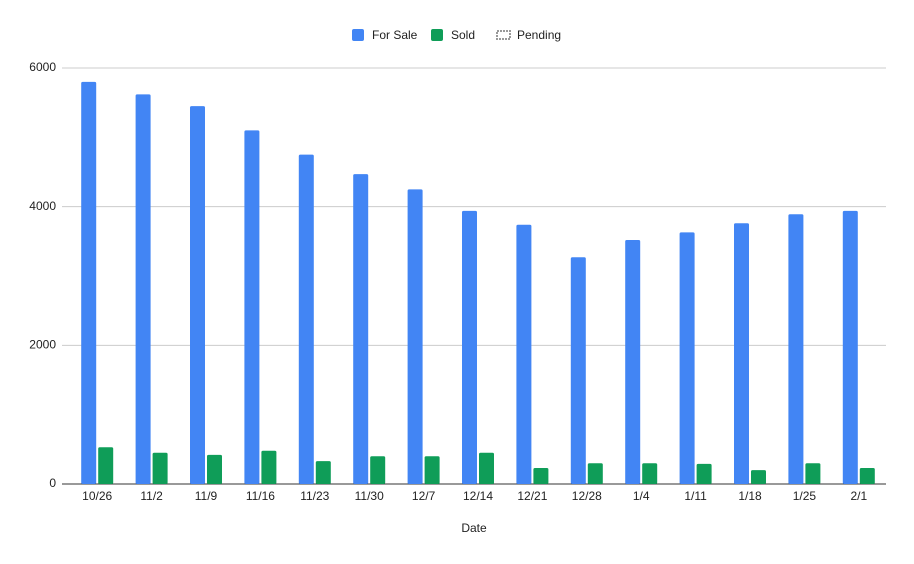  I want to click on y-tick-label: 2000, so click(42, 345).